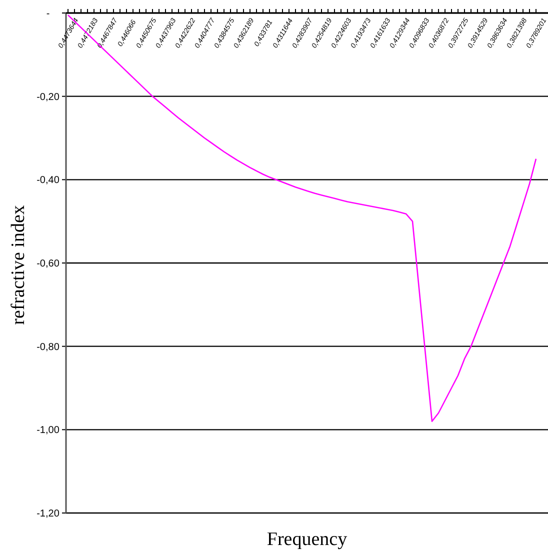  I want to click on y-tick-label: -1,20, so click(48, 514).